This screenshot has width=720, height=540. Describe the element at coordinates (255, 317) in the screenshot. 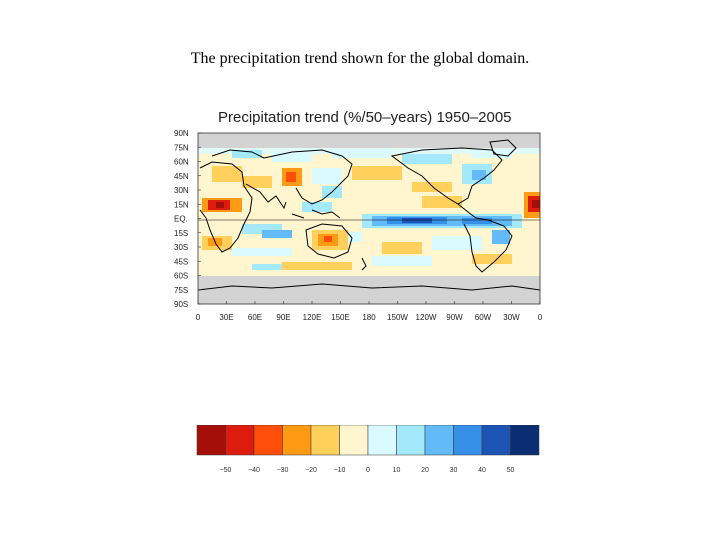

I see `lon-tick-label: 60E` at that location.